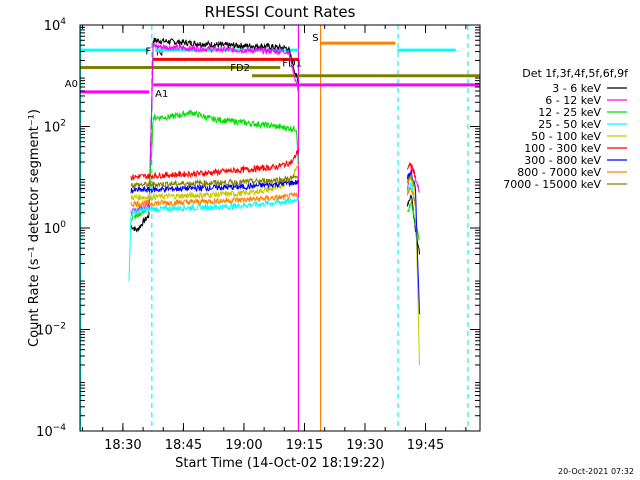  I want to click on timestamp: 20-Oct-2021 07:32, so click(596, 471).